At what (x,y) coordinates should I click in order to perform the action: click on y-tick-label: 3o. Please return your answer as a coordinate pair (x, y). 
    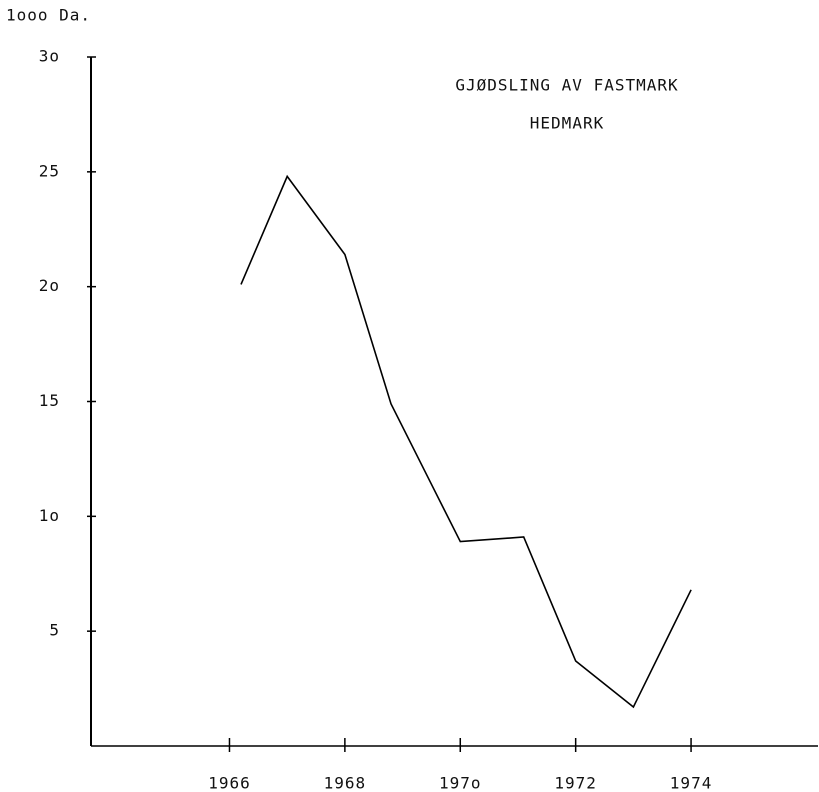
    Looking at the image, I should click on (49, 56).